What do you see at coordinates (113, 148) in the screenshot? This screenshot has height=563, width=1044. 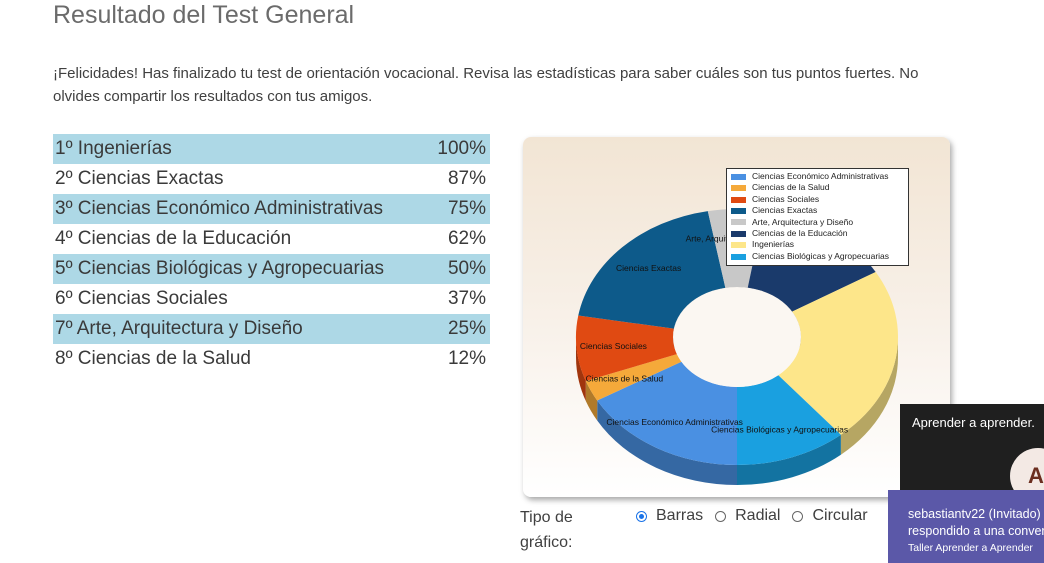 I see `result-label: 1º Ingenierías` at bounding box center [113, 148].